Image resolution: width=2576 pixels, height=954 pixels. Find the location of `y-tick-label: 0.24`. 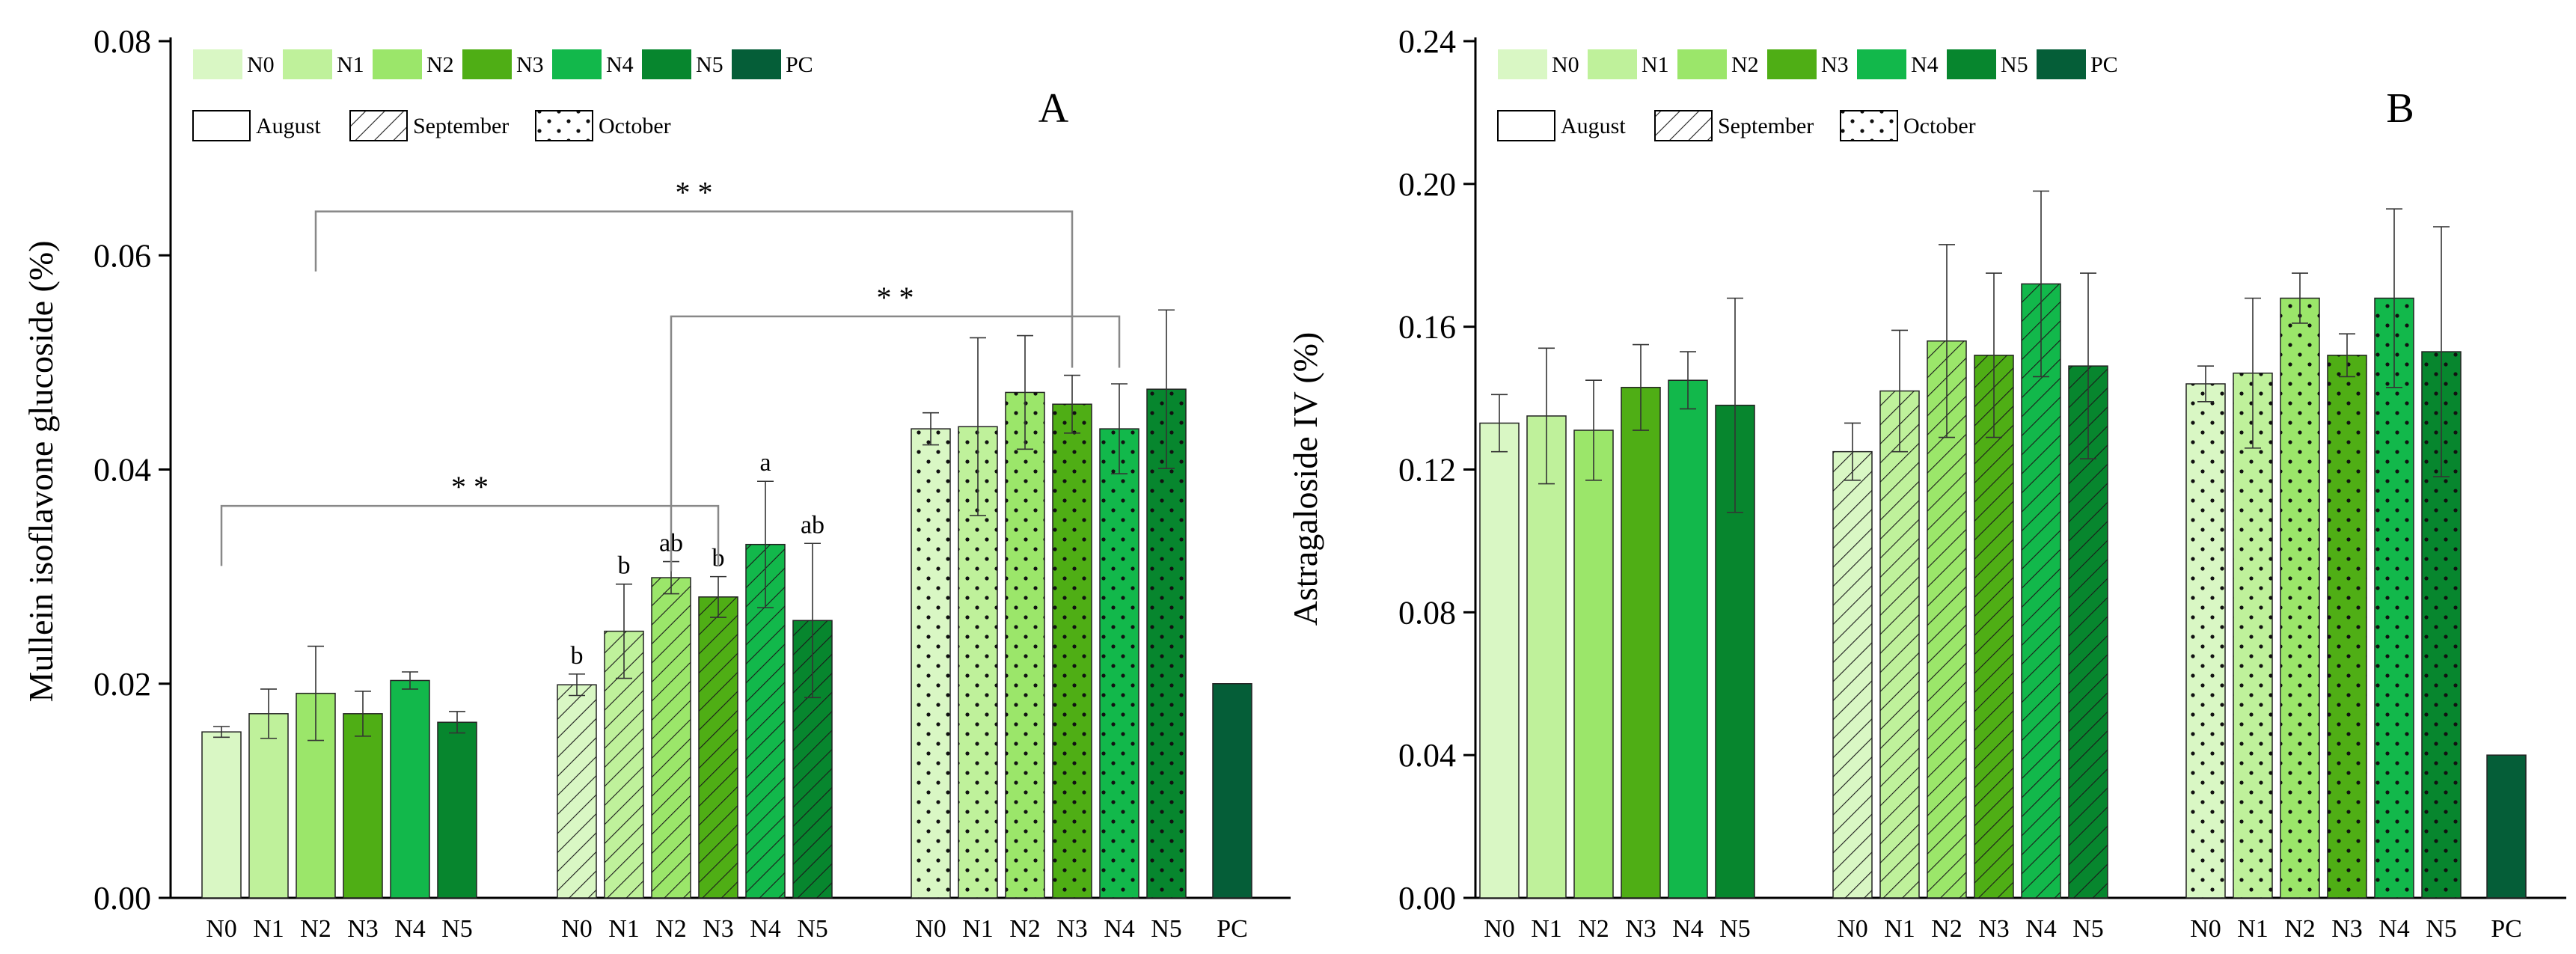

y-tick-label: 0.24 is located at coordinates (1427, 41).